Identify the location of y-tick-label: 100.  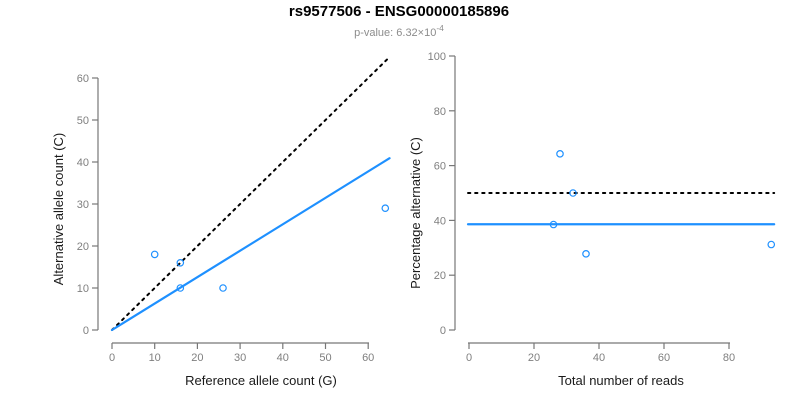
(437, 57).